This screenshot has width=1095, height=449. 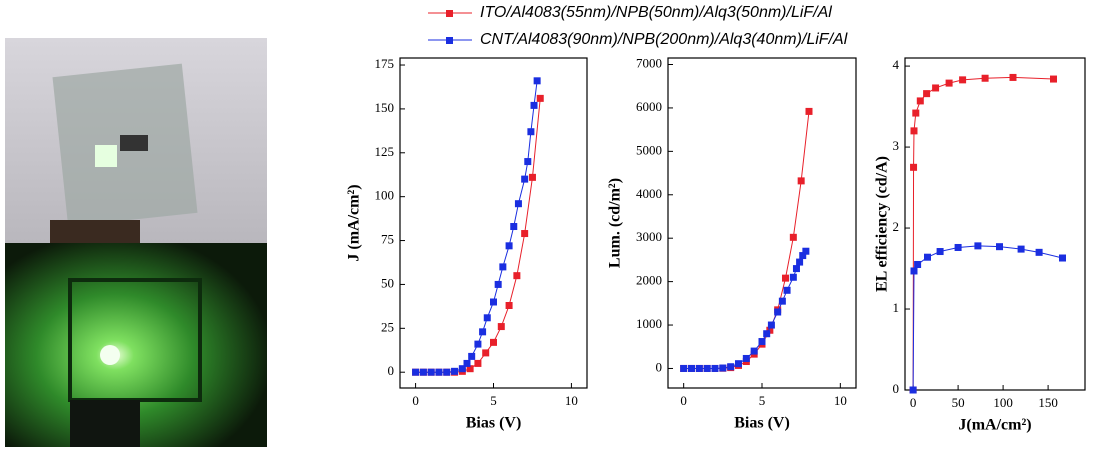 What do you see at coordinates (385, 107) in the screenshot?
I see `y-tick-label: 150` at bounding box center [385, 107].